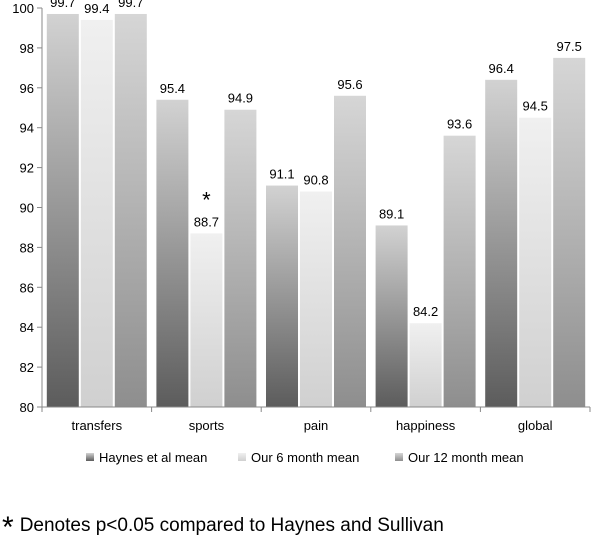 The height and width of the screenshot is (545, 600). I want to click on bar-sports-haynes-et-al-mean, so click(172, 253).